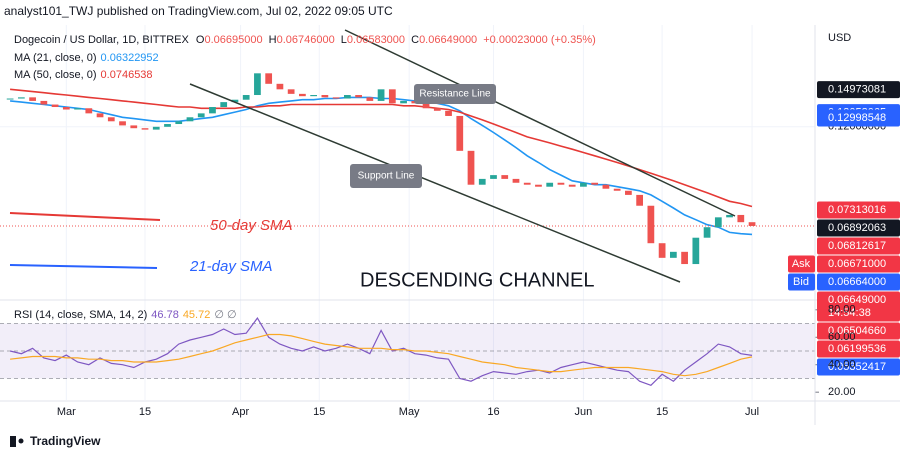 Image resolution: width=900 pixels, height=459 pixels. I want to click on price-tag-label: 0.06649000, so click(857, 300).